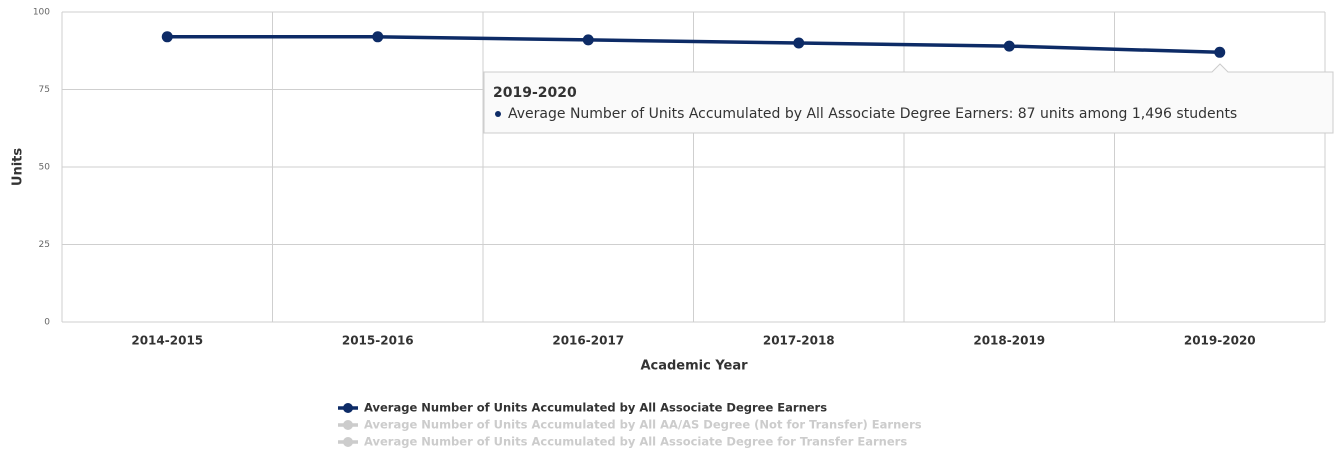  I want to click on x-tick-label: 2016-2017, so click(588, 341).